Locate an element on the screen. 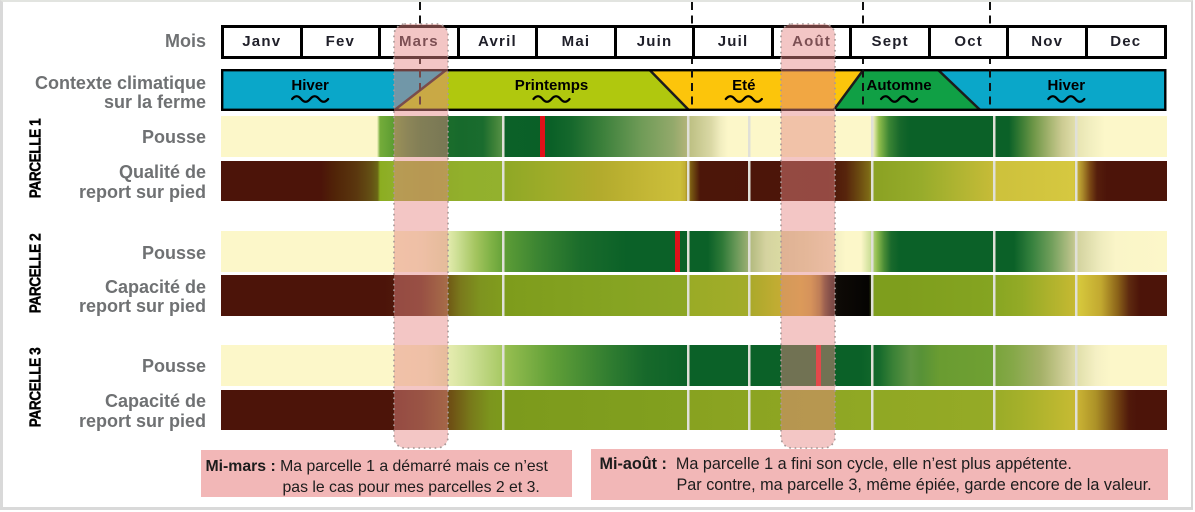  svg-text: Printemps is located at coordinates (551, 85).